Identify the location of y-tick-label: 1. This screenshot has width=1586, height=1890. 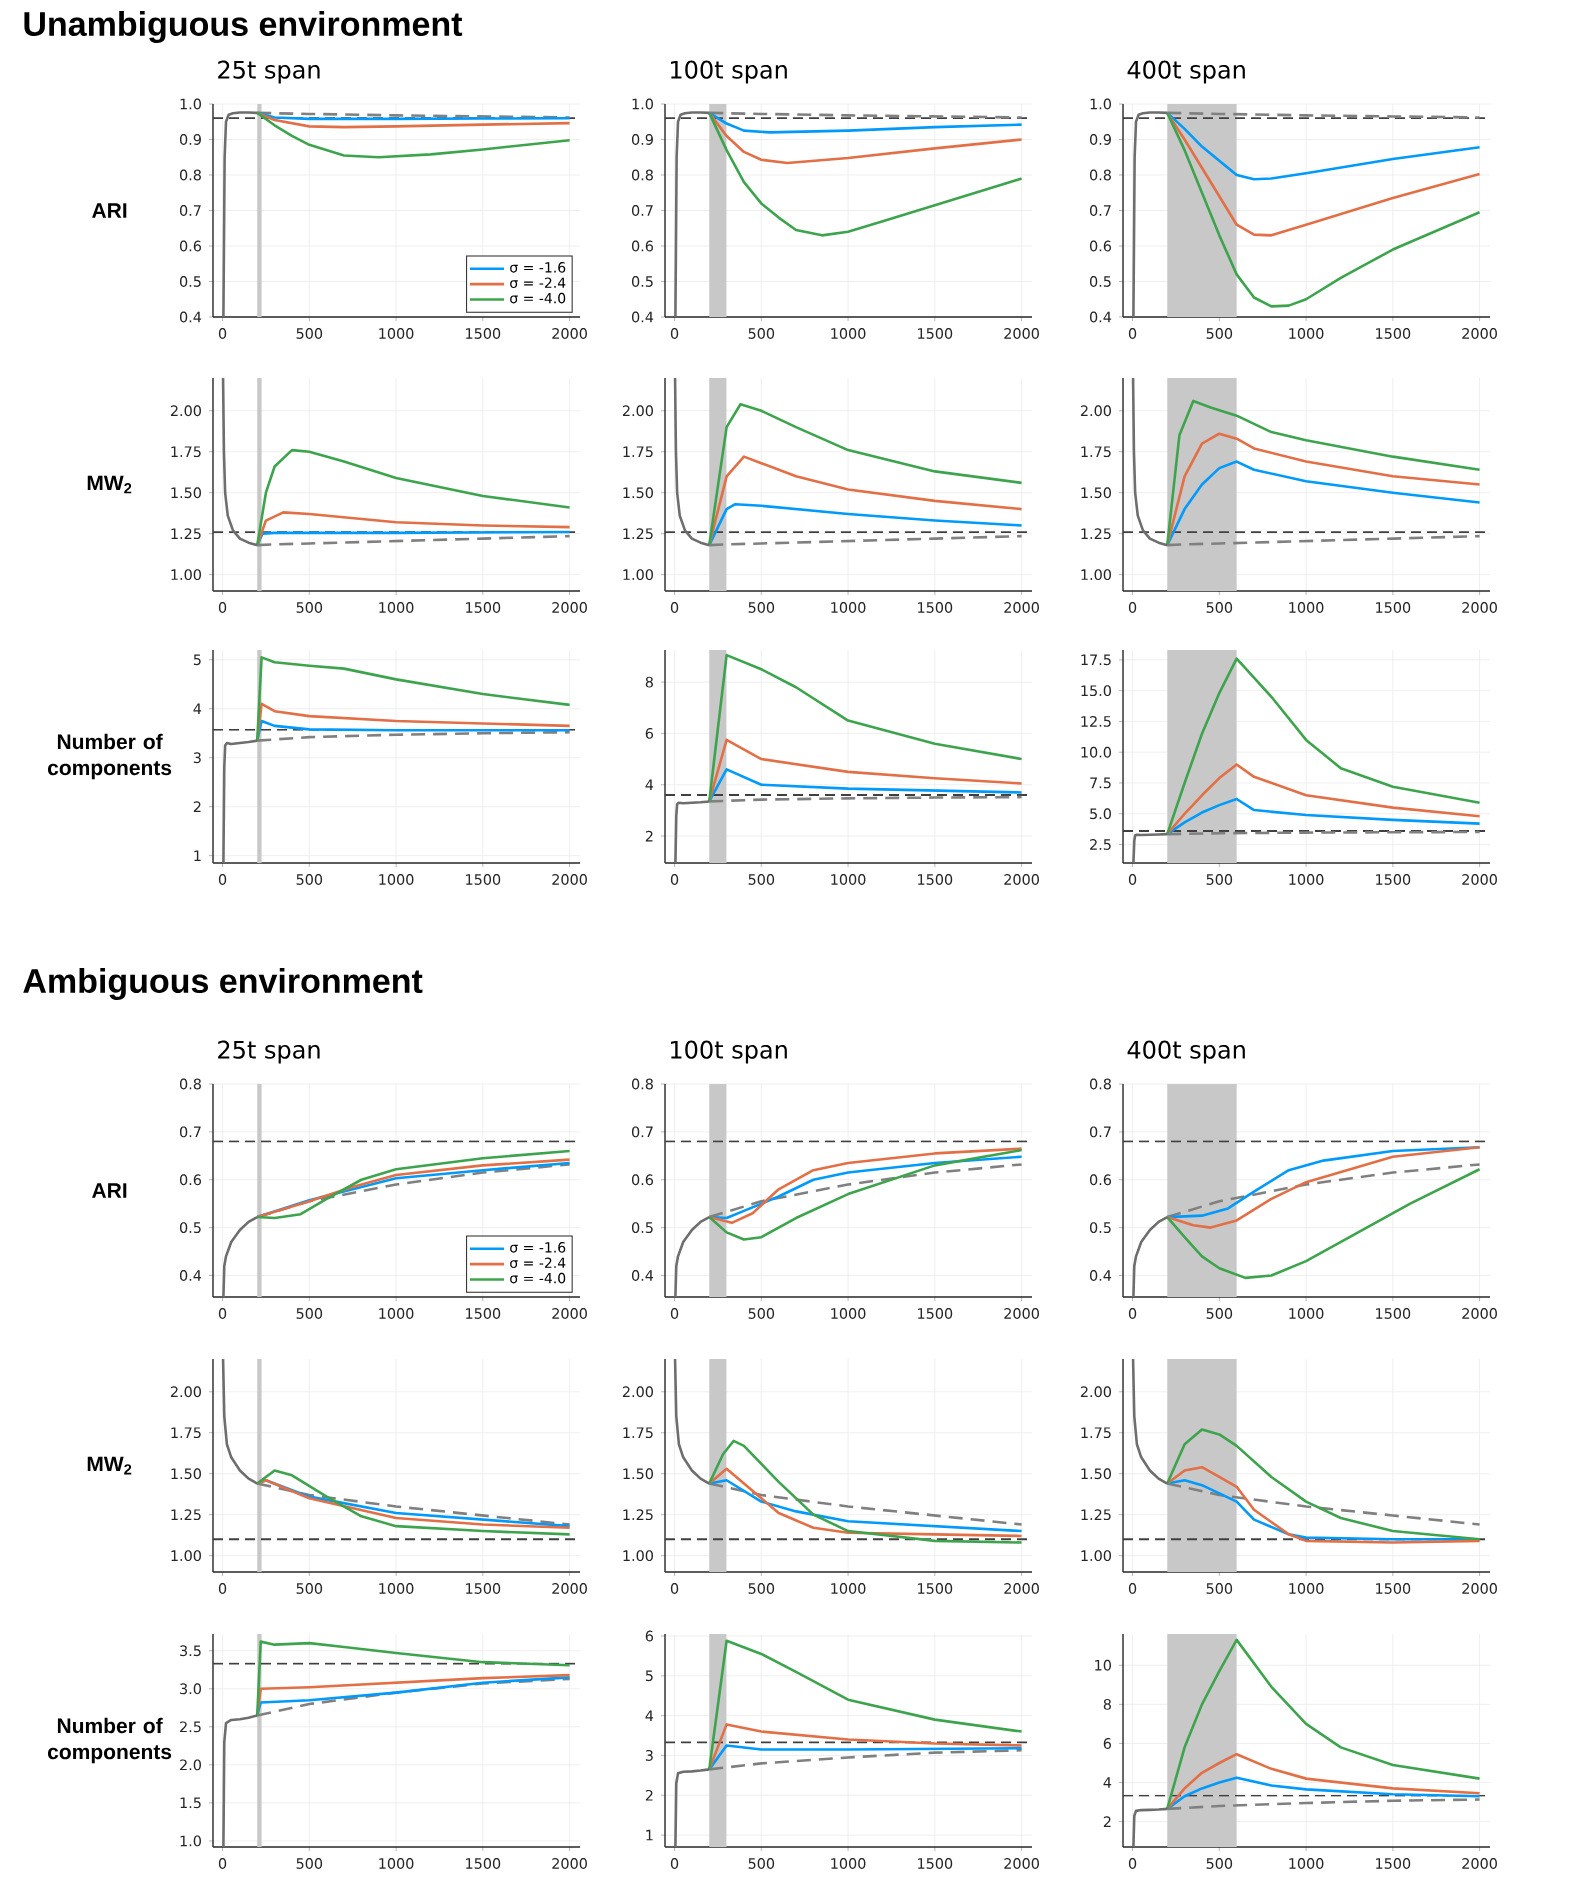
(649, 1835).